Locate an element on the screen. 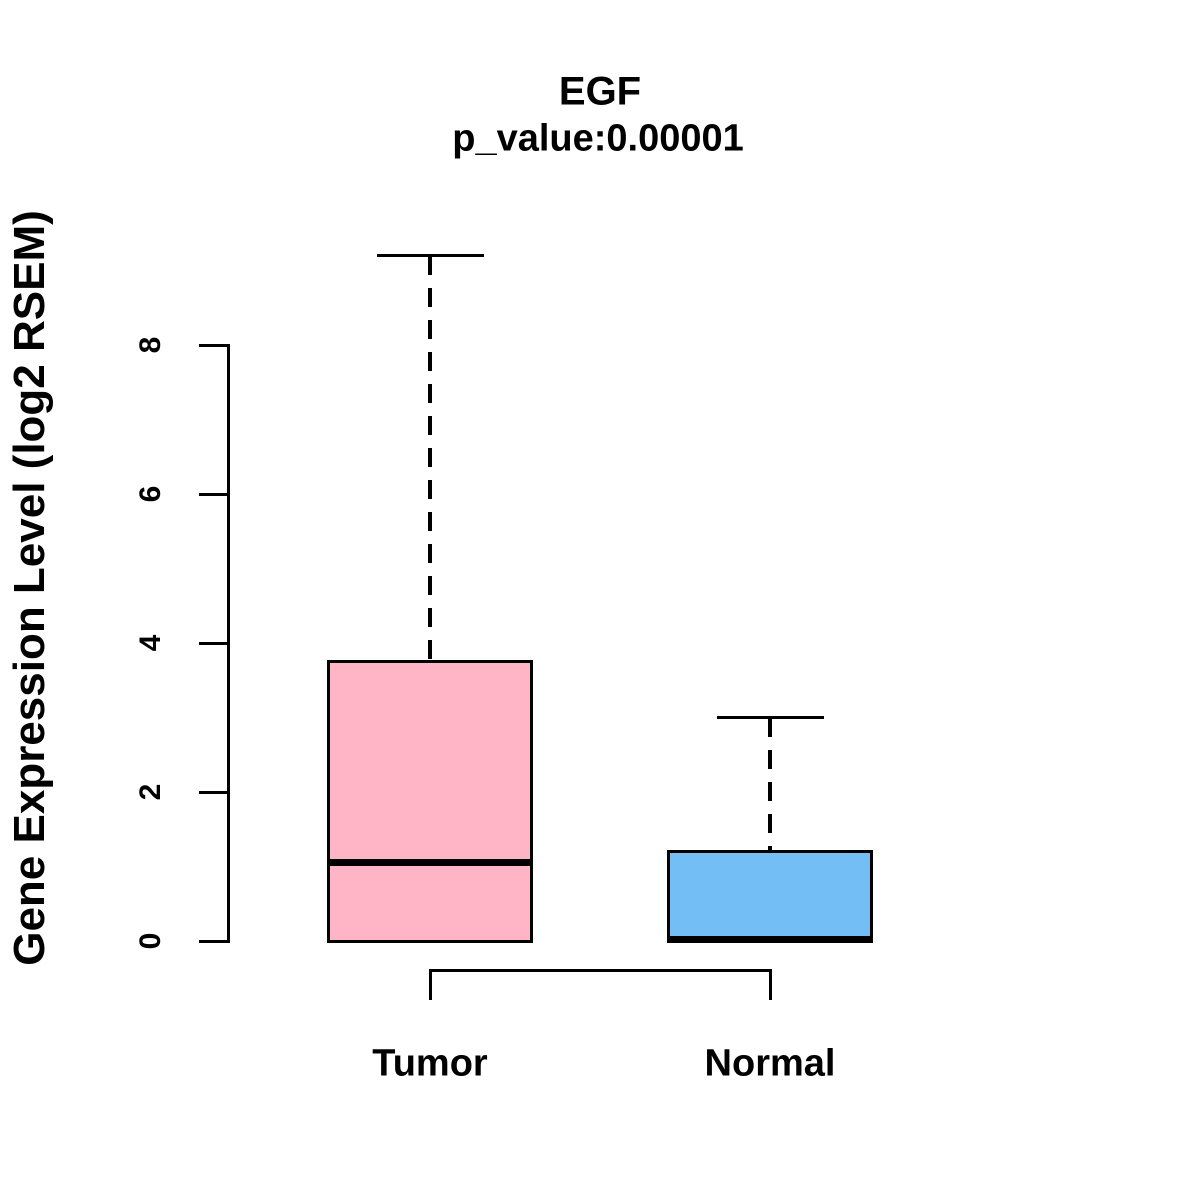 Image resolution: width=1200 pixels, height=1200 pixels. chart-subtitle-pvalue: p_value:0.00001 is located at coordinates (598, 138).